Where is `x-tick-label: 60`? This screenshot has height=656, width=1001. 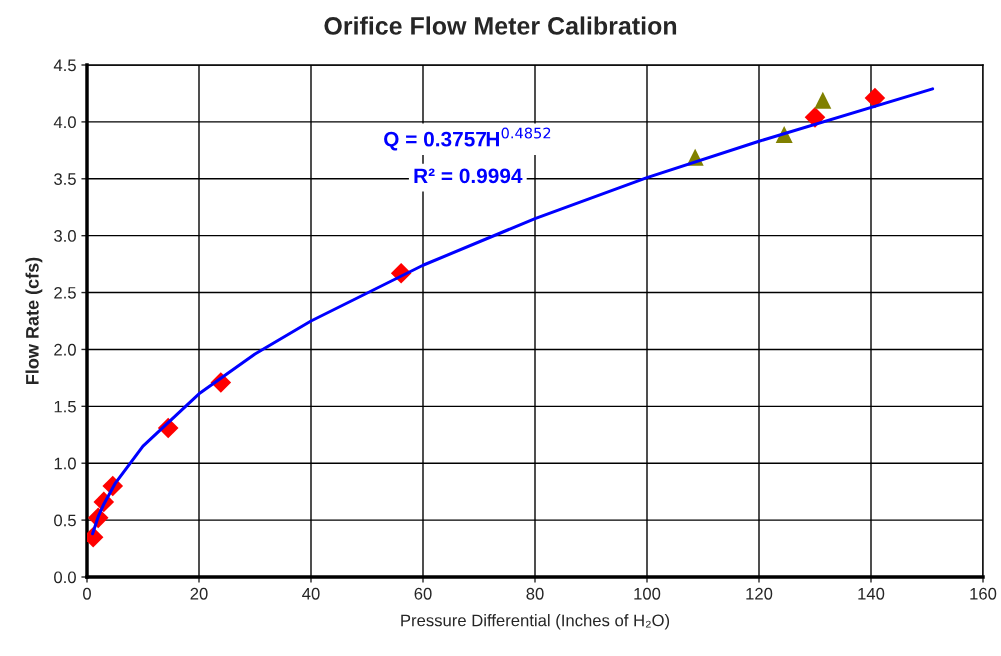 x-tick-label: 60 is located at coordinates (423, 593).